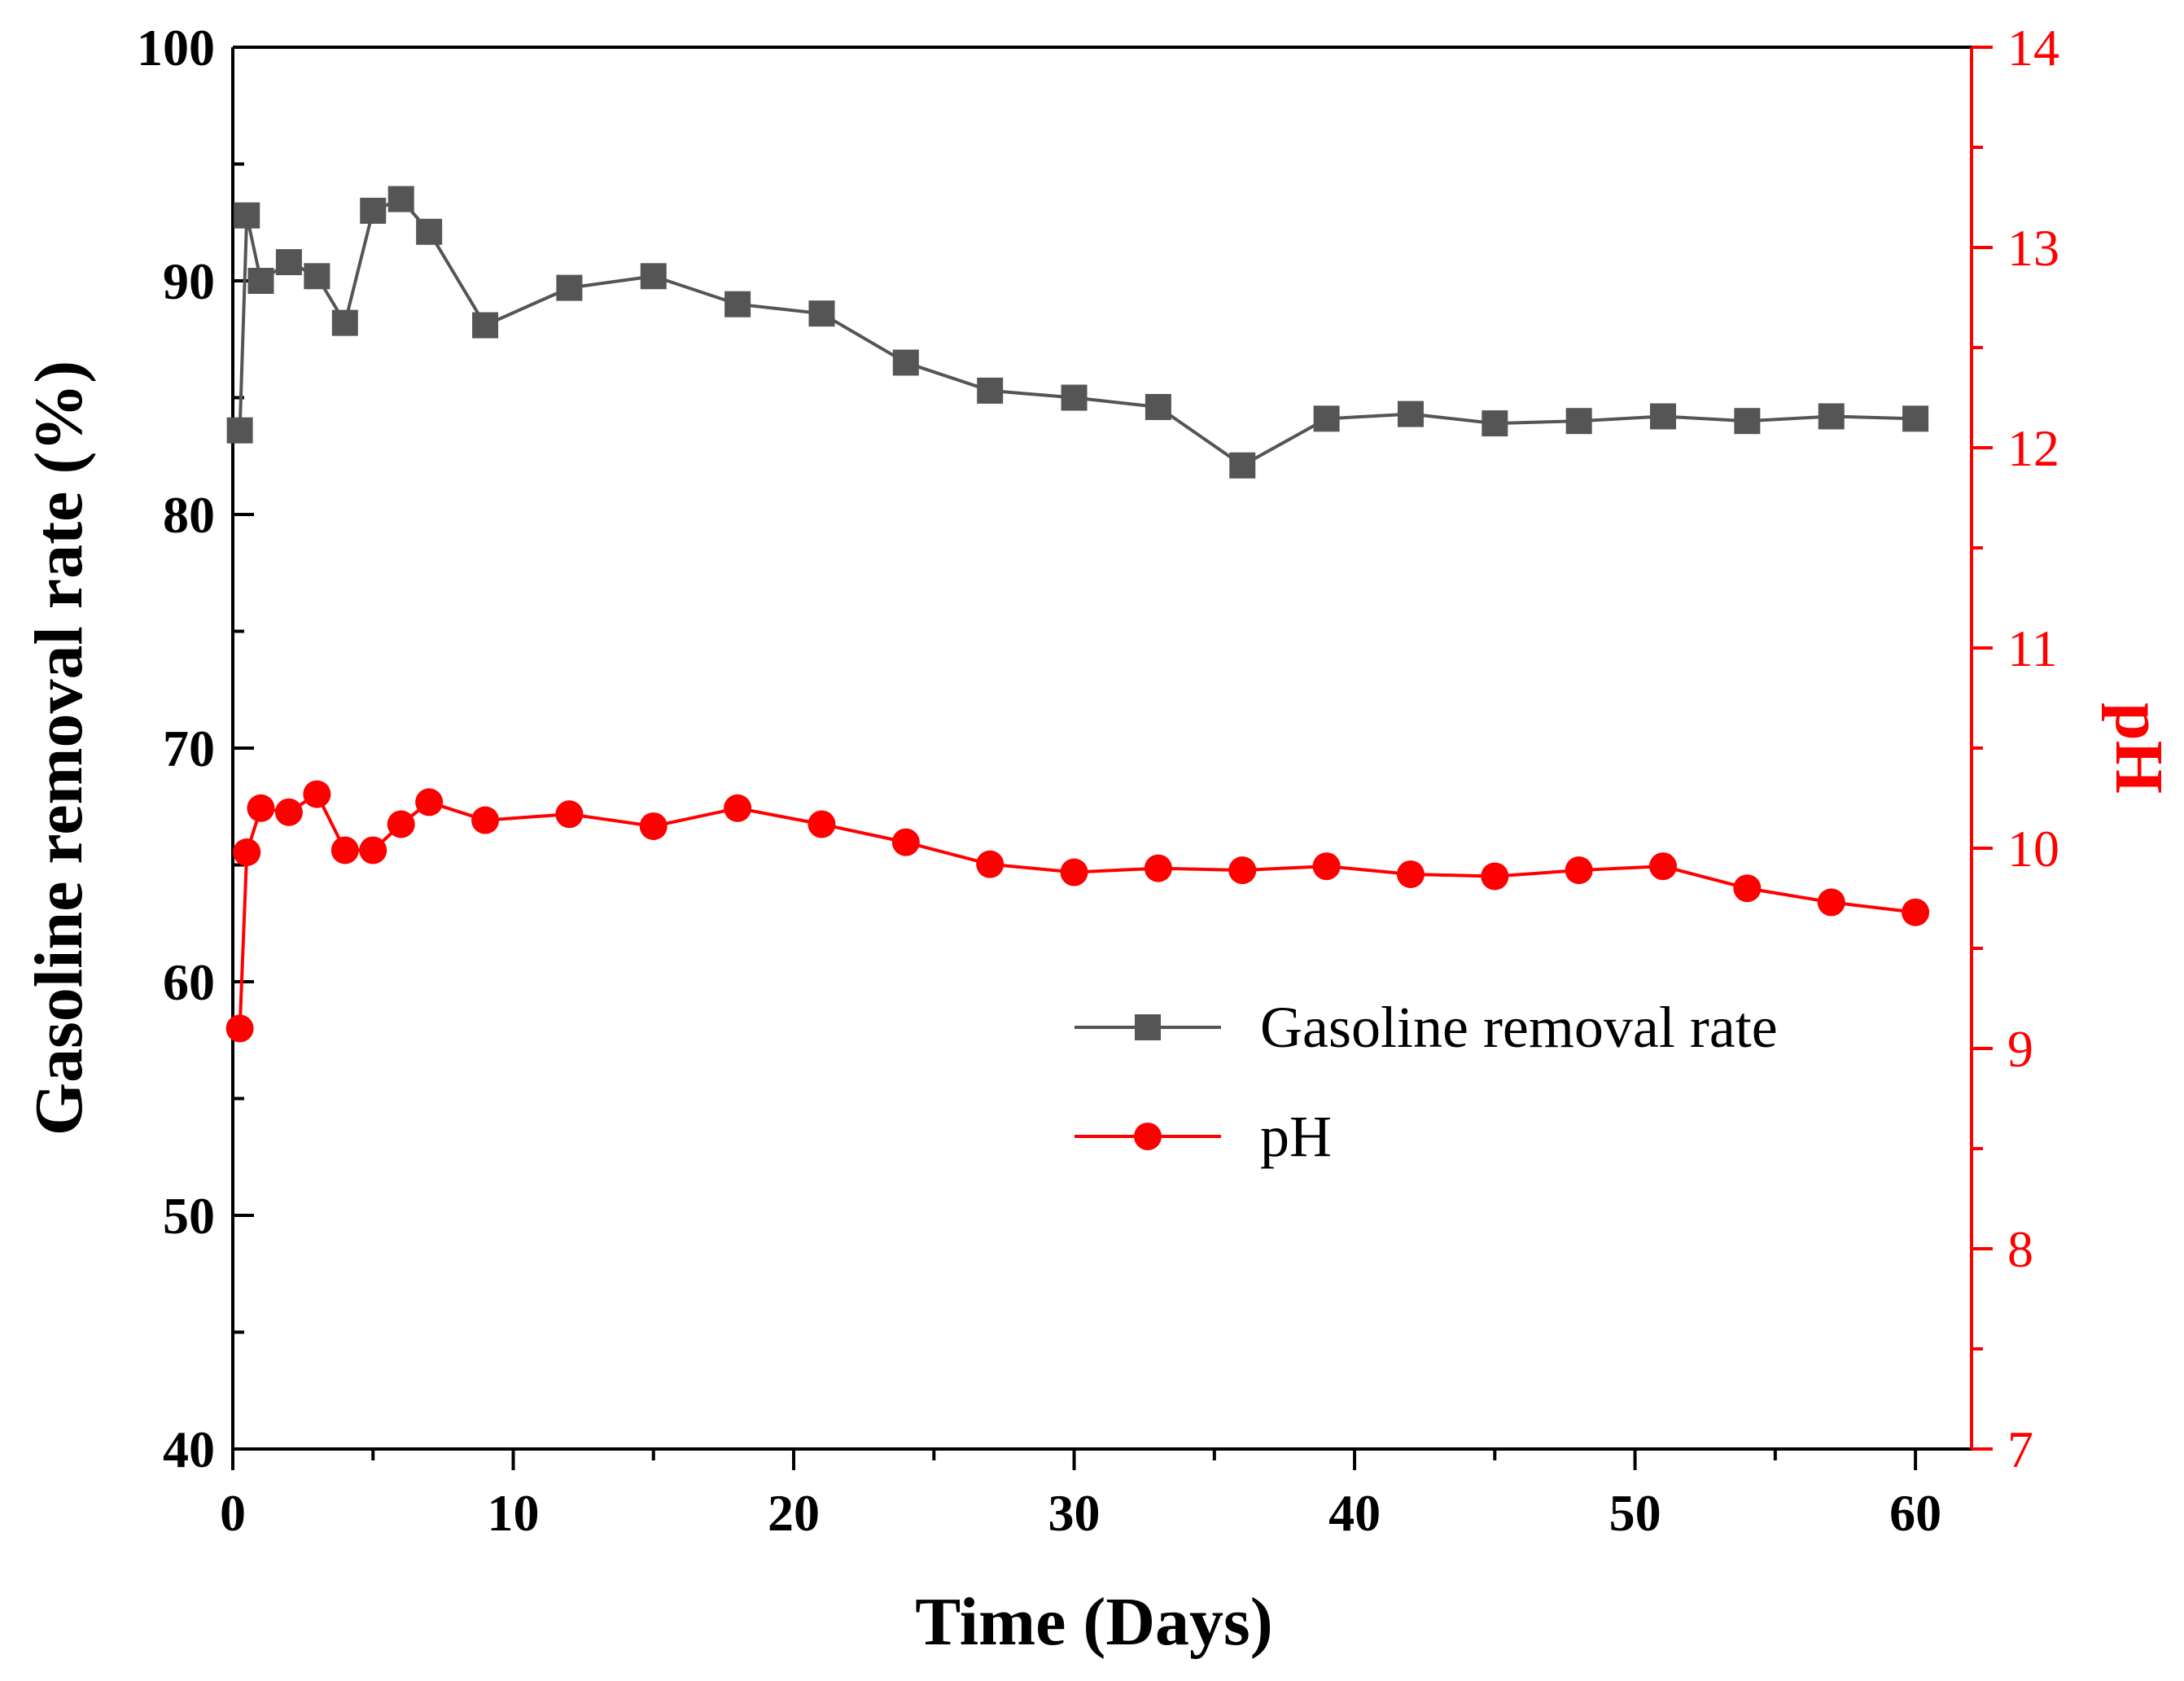  Describe the element at coordinates (1148, 1136) in the screenshot. I see `legend-ph-marker` at that location.